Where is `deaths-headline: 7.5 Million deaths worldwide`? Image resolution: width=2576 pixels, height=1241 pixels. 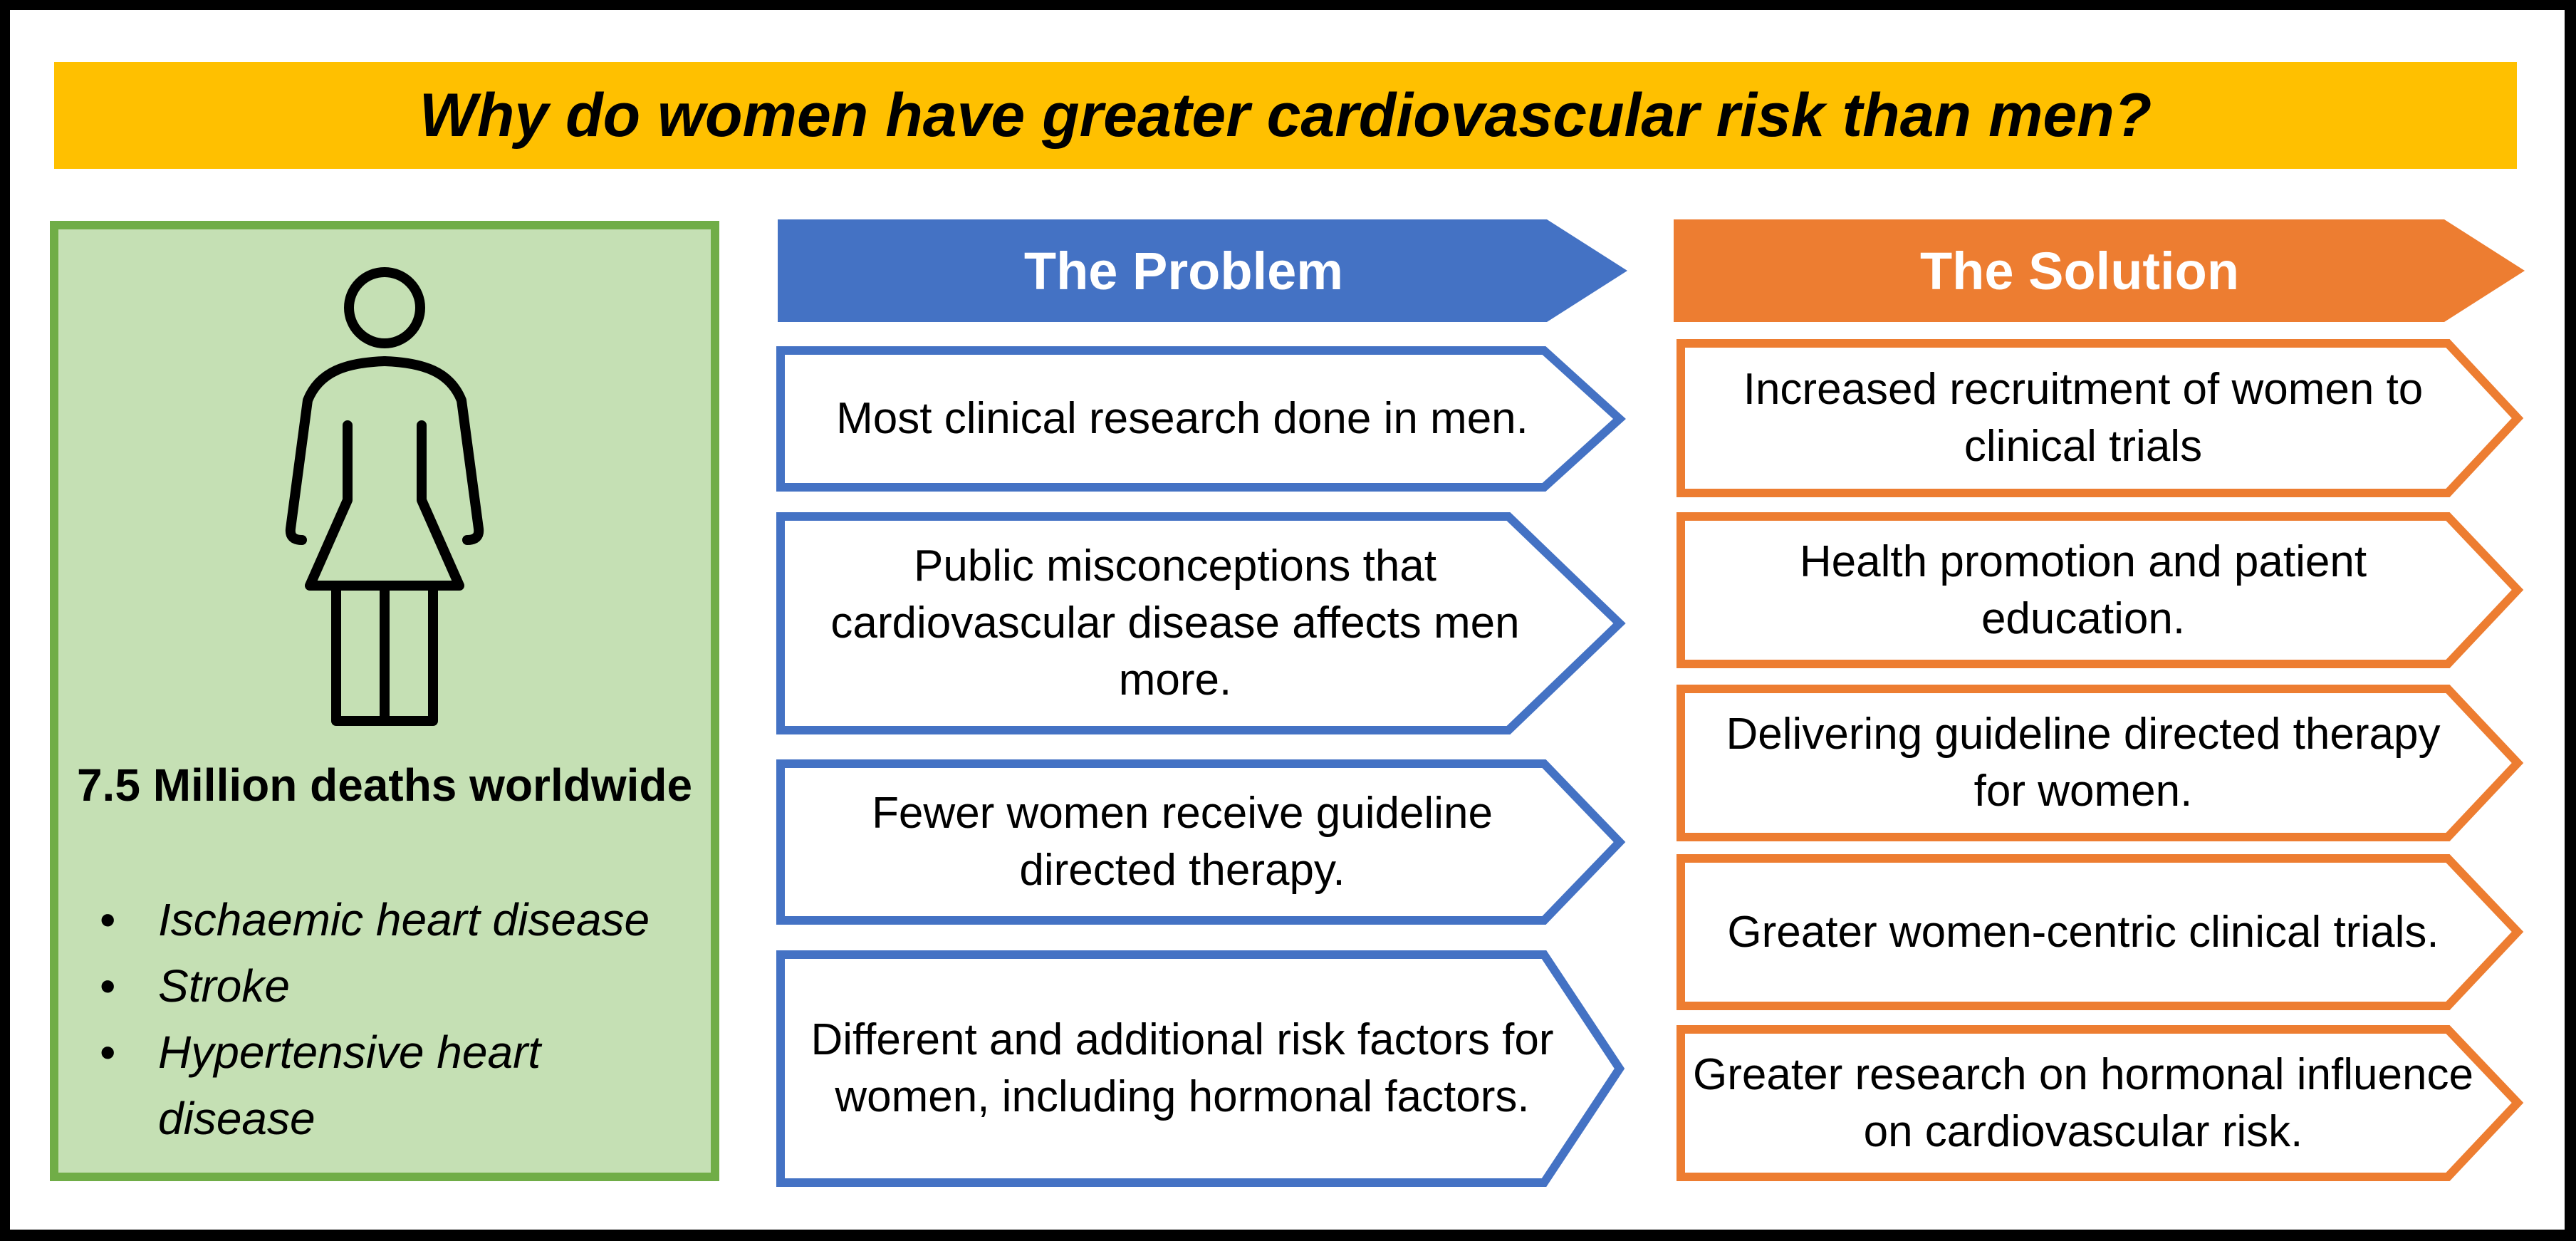
deaths-headline: 7.5 Million deaths worldwide is located at coordinates (384, 785).